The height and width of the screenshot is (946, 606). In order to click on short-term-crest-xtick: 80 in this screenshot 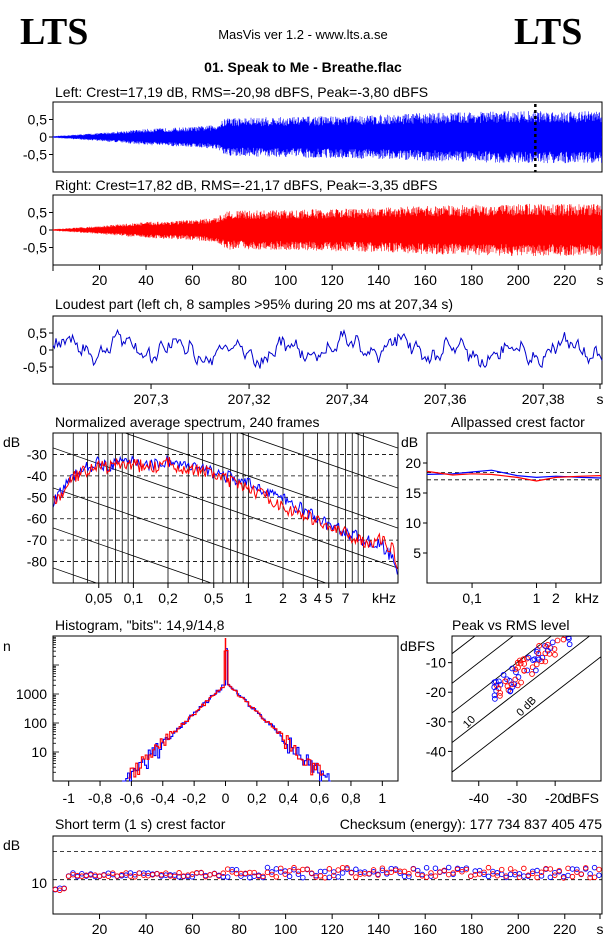, I will do `click(239, 929)`.